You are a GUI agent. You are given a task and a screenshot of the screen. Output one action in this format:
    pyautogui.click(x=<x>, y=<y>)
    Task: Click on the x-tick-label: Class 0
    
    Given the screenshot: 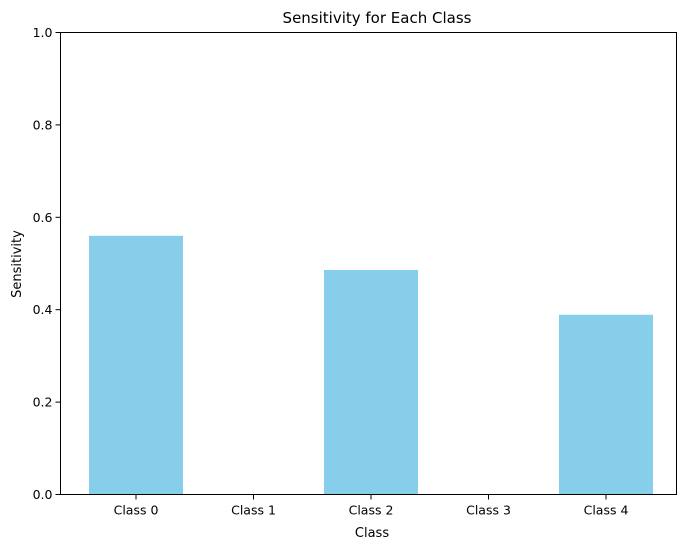 What is the action you would take?
    pyautogui.click(x=136, y=510)
    